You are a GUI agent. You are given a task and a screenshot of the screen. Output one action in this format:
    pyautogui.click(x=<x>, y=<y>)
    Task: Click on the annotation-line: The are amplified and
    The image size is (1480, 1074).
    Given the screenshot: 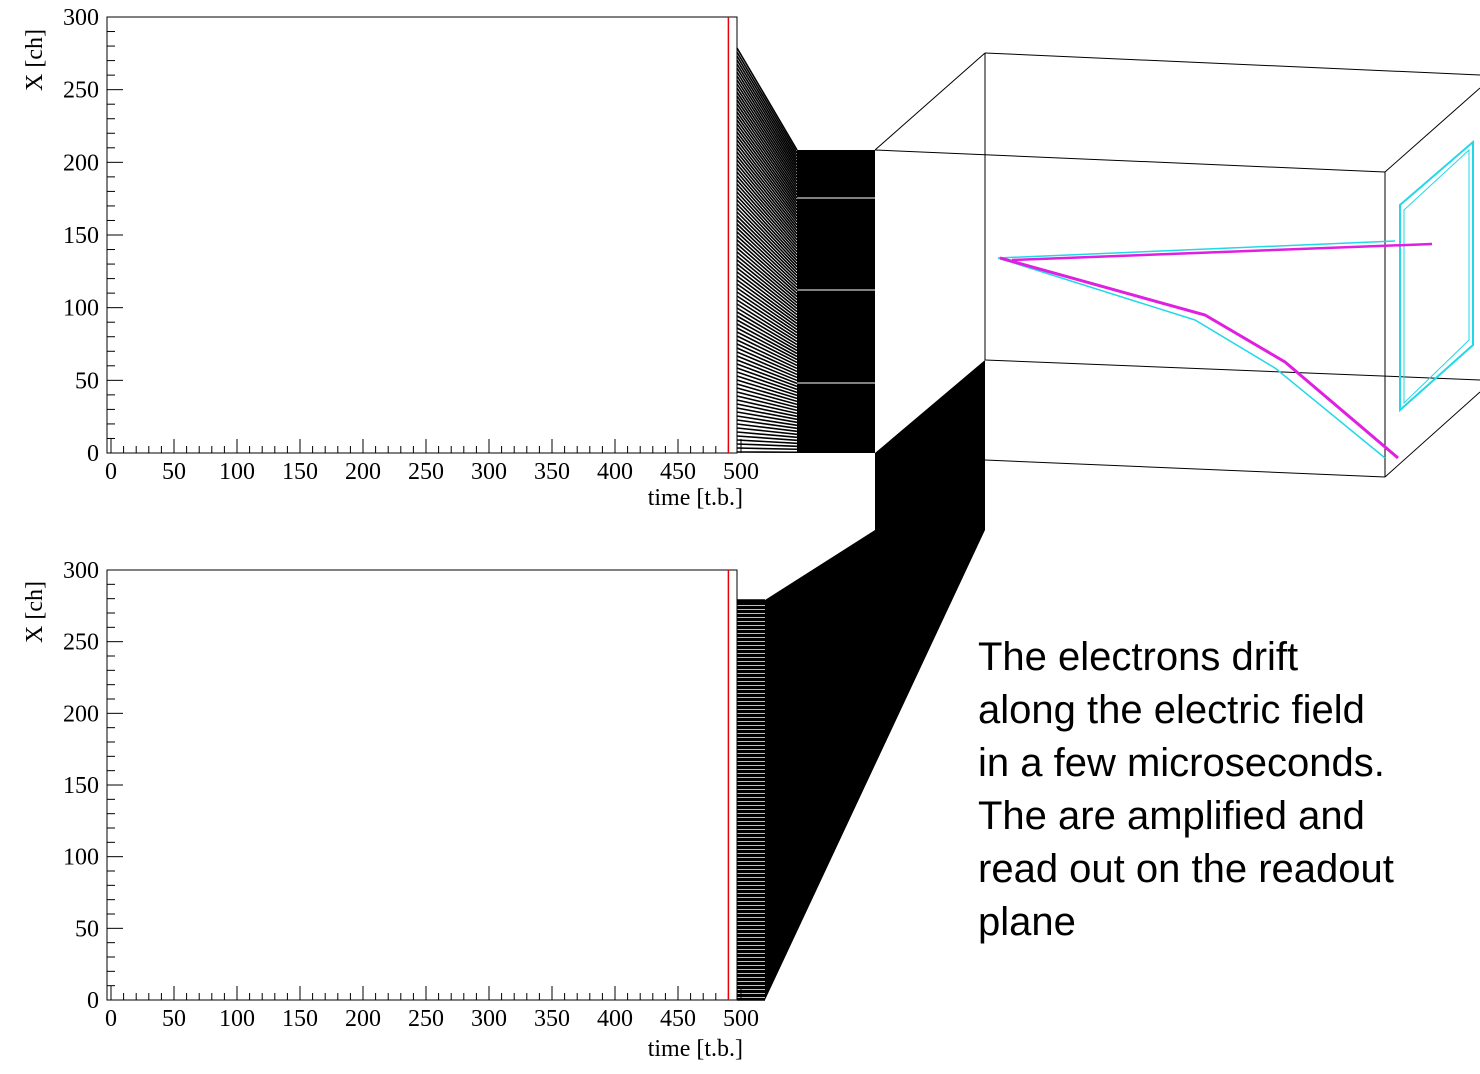 What is the action you would take?
    pyautogui.click(x=1171, y=816)
    